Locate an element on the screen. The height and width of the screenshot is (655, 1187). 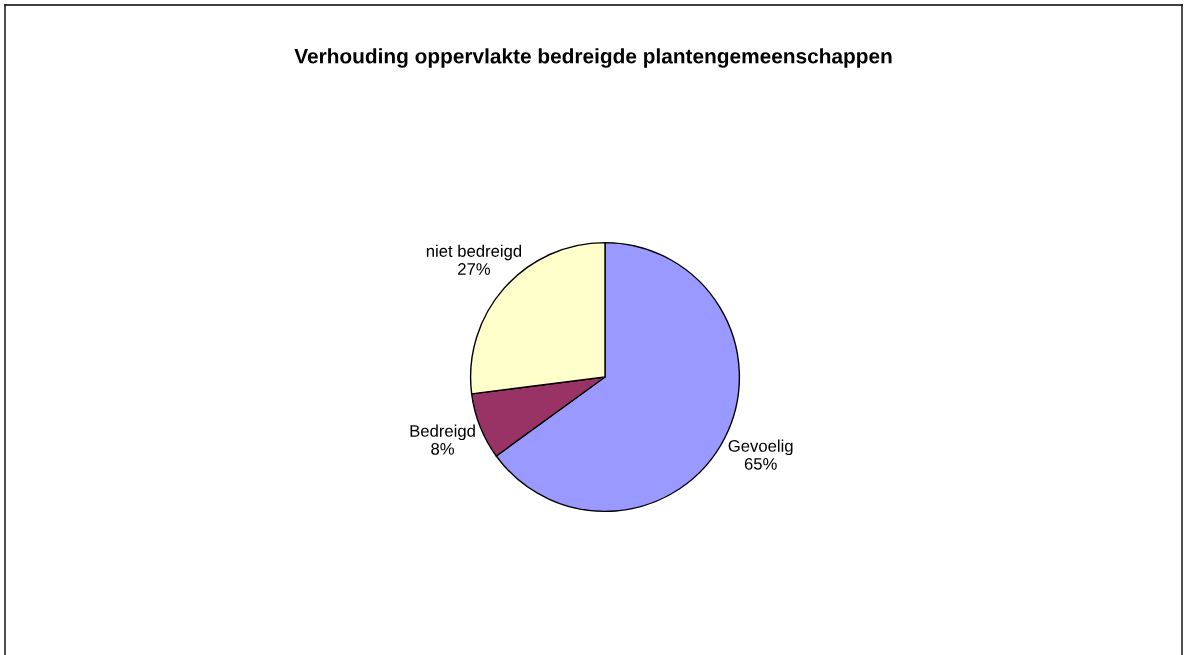
slice-label: Bedreigd is located at coordinates (442, 432).